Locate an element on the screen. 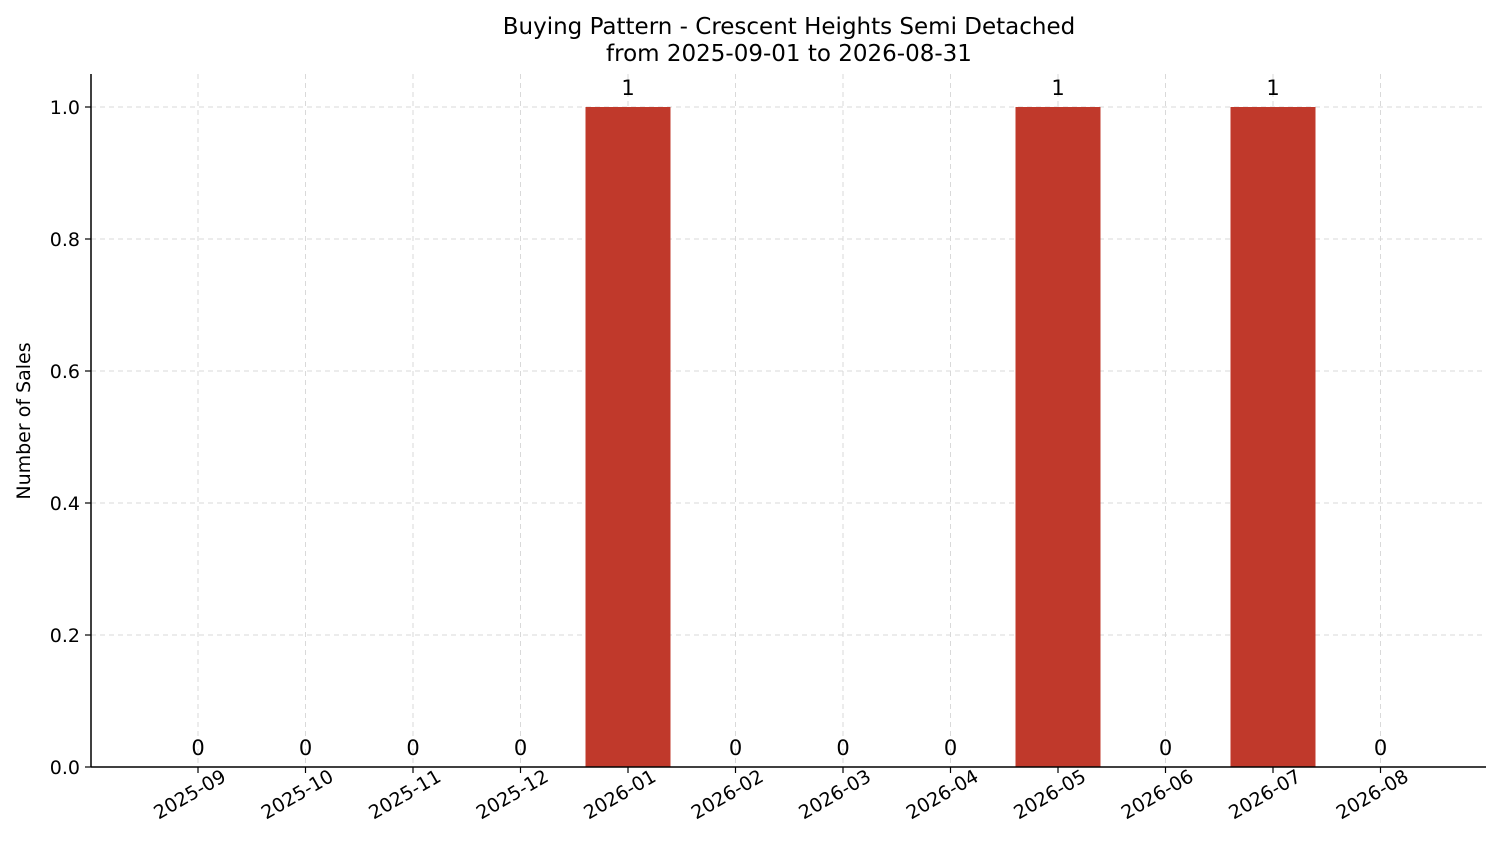 The width and height of the screenshot is (1501, 867). x-tick-label: 2026-01 is located at coordinates (620, 794).